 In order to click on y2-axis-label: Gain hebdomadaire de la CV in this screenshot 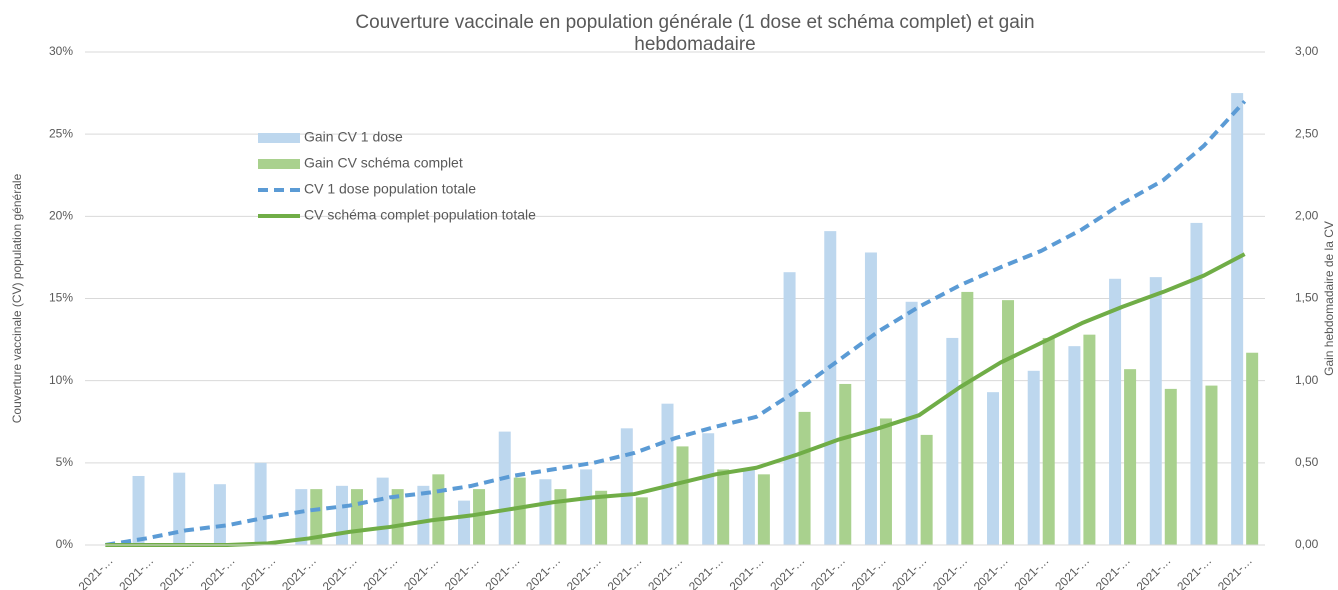, I will do `click(1329, 298)`.